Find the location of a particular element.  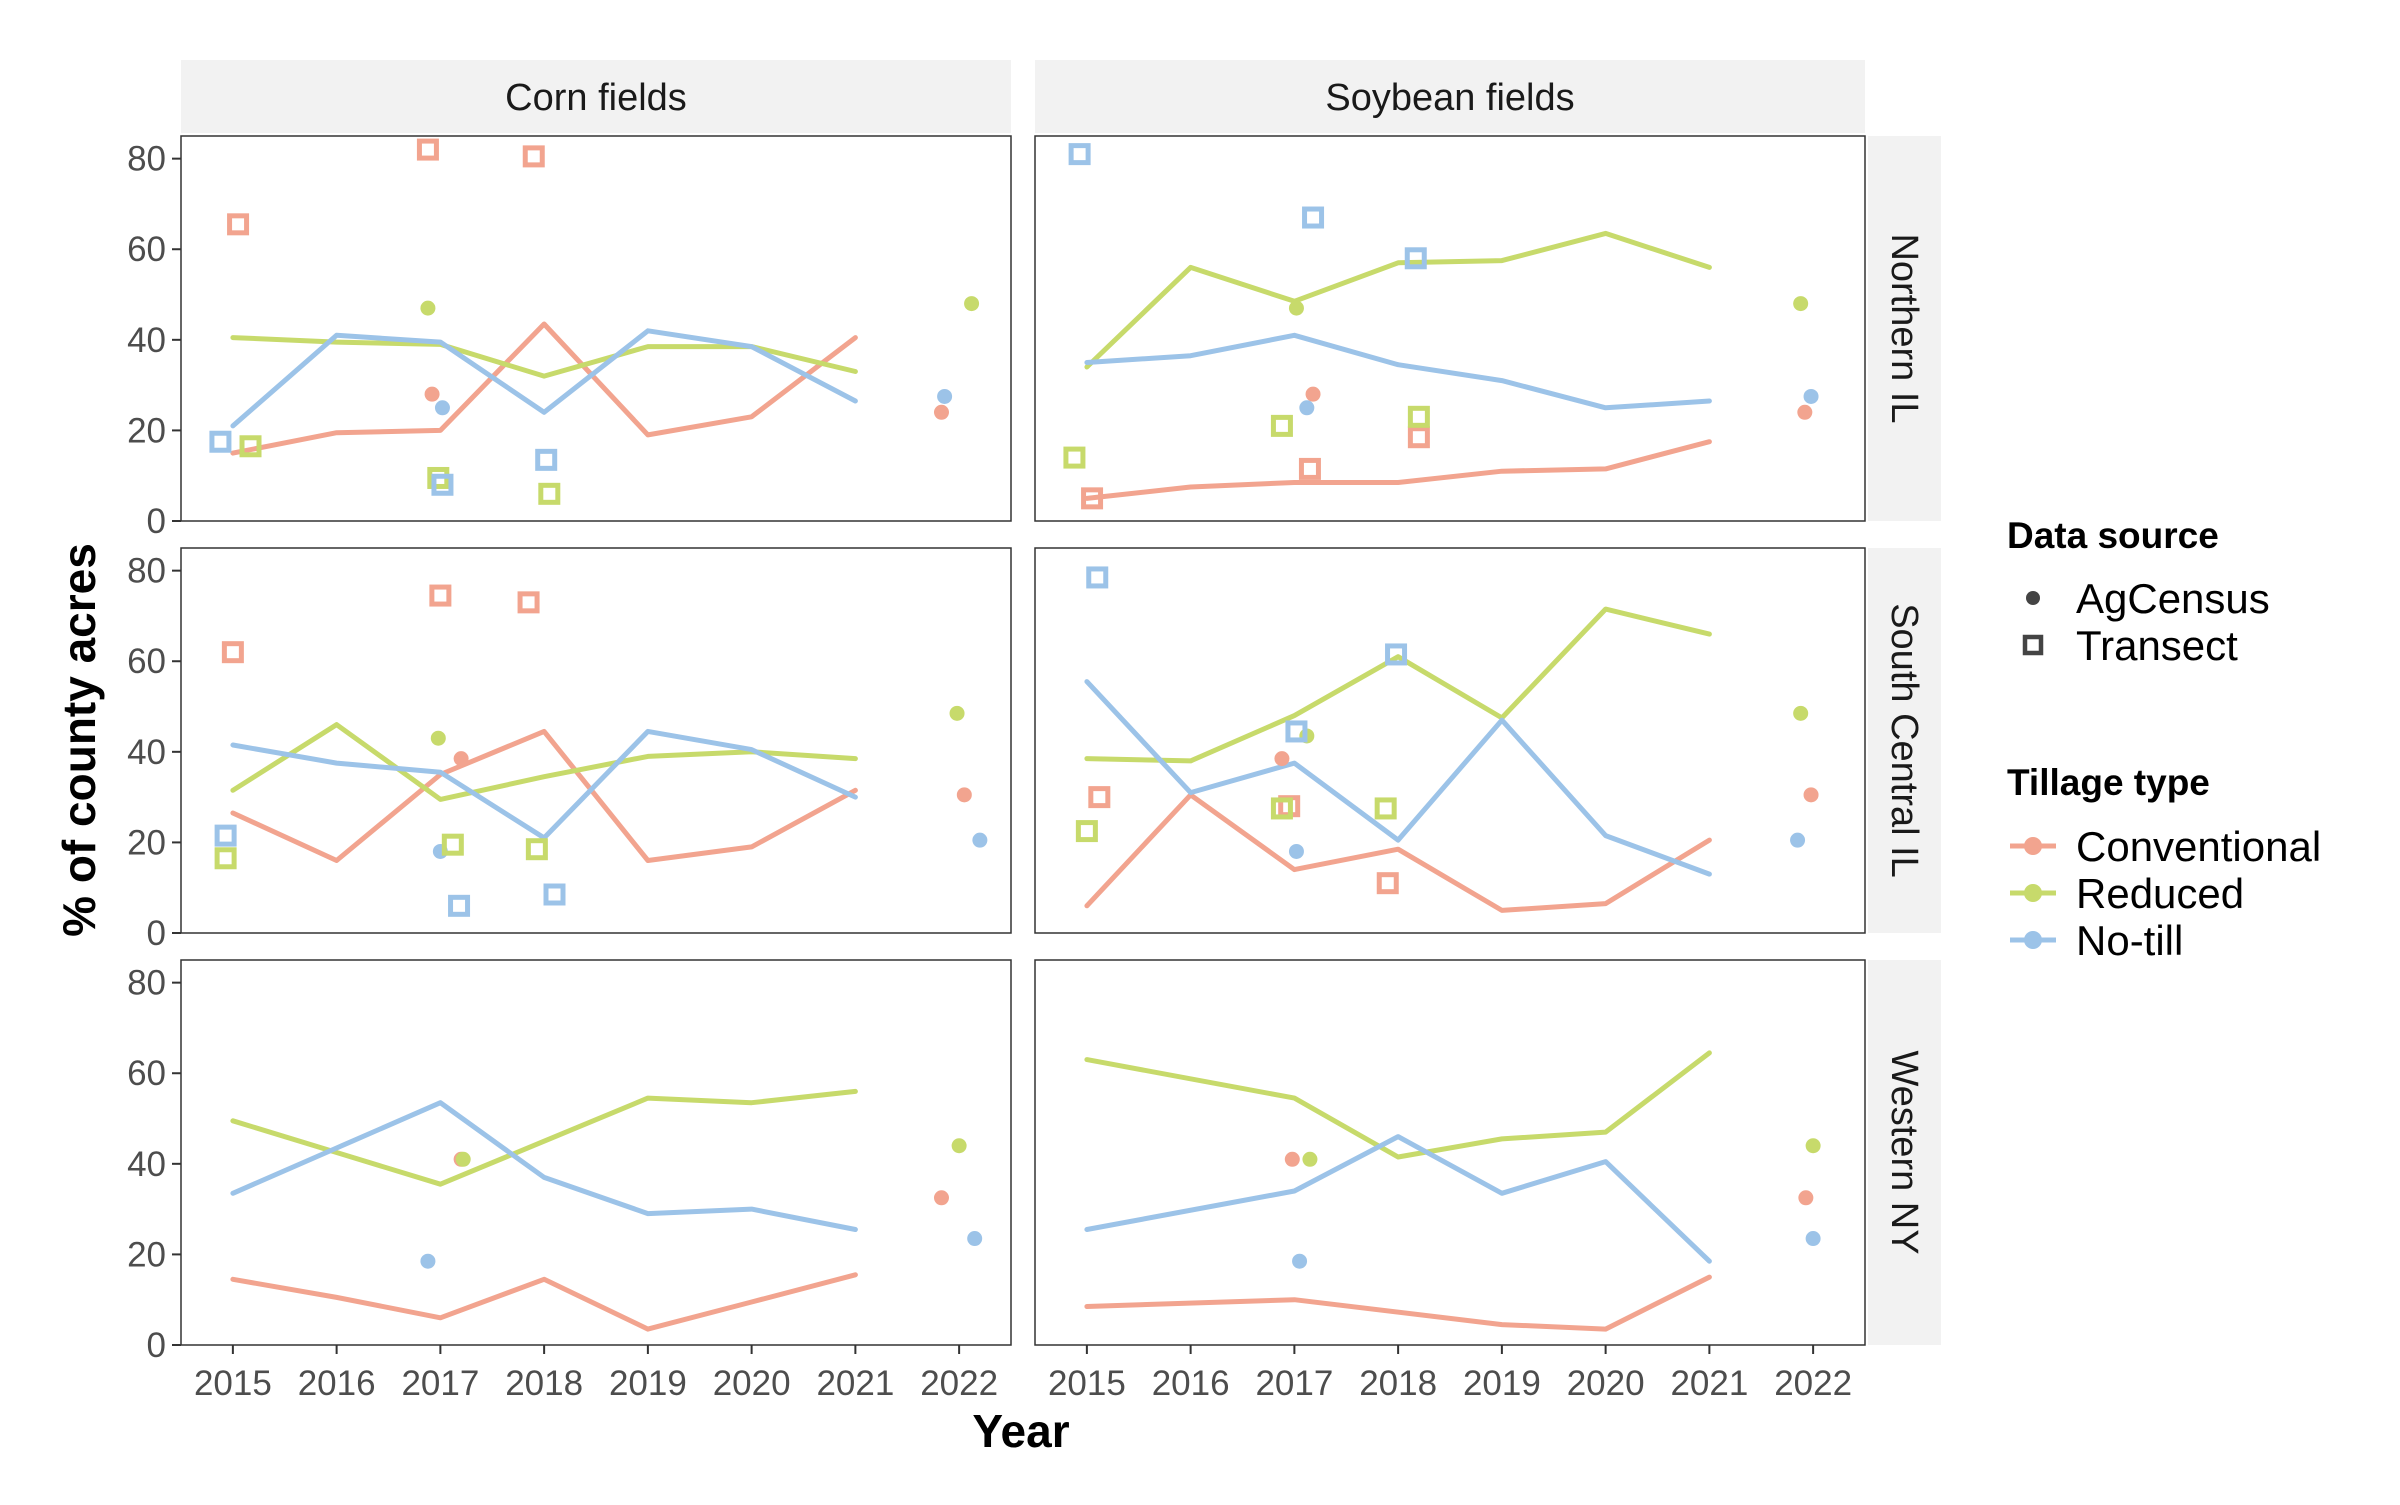

strip-row-northern-il is located at coordinates (1904, 328).